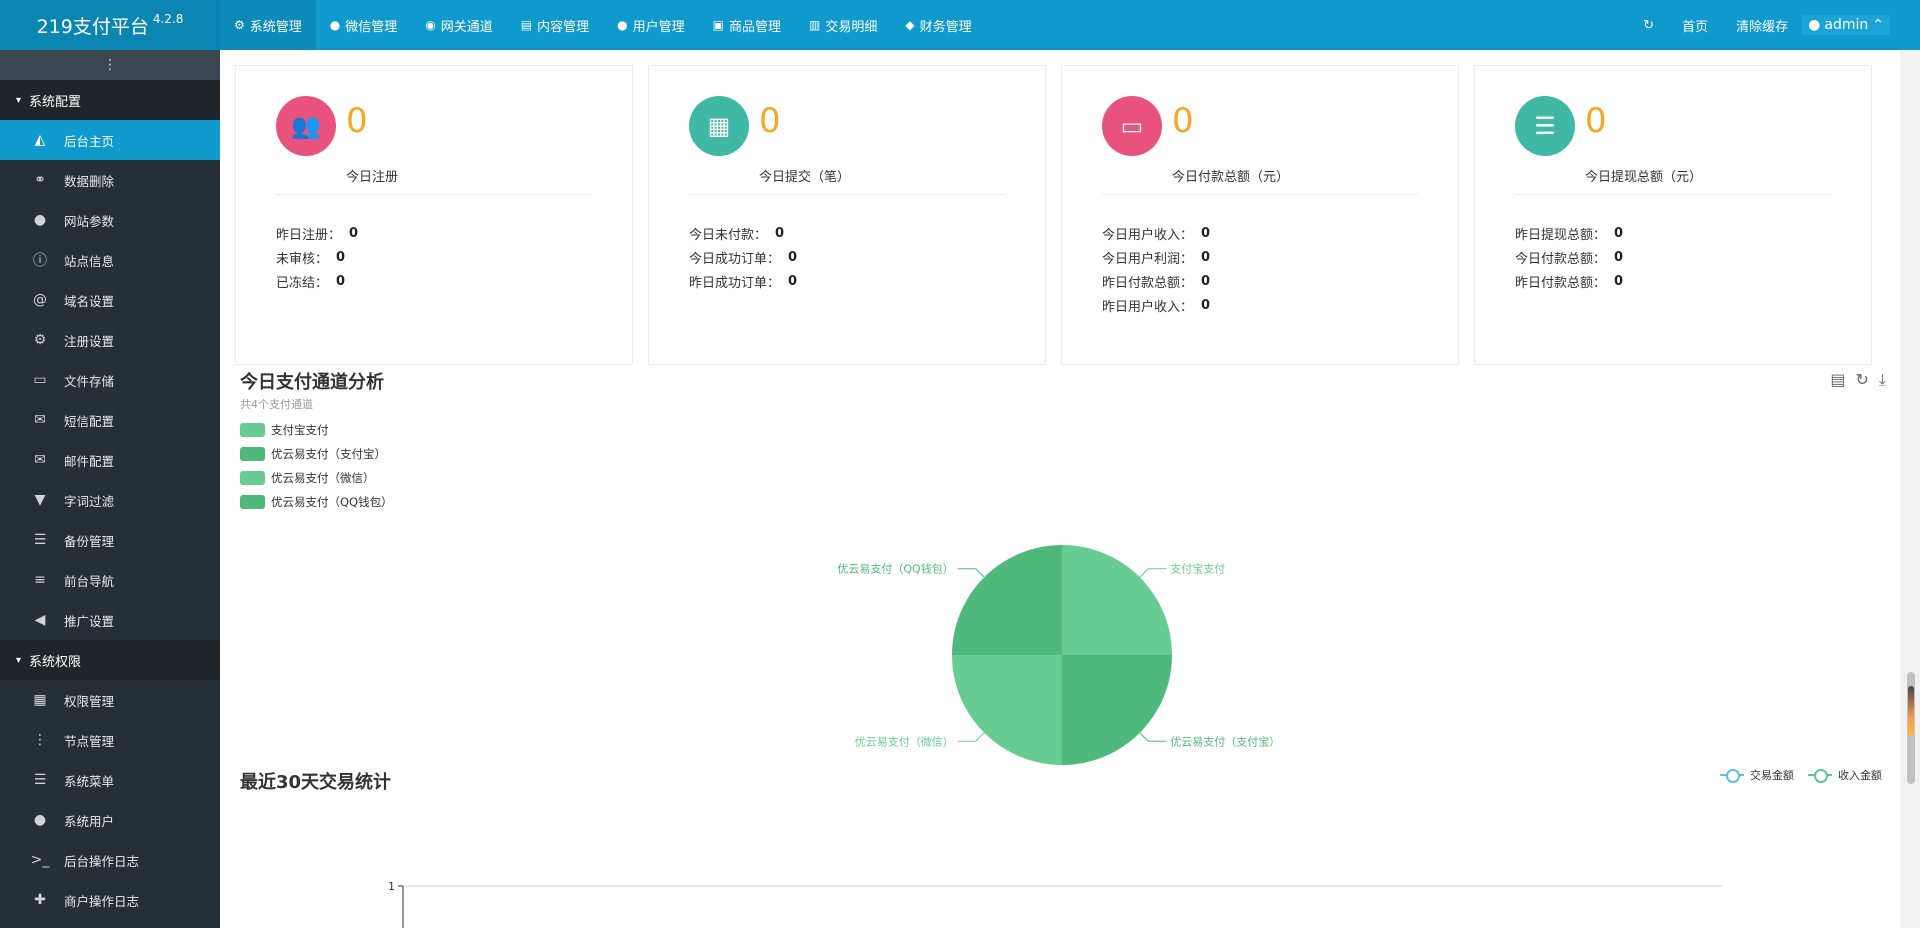 Image resolution: width=1920 pixels, height=928 pixels. Describe the element at coordinates (1673, 215) in the screenshot. I see `stat-card: ☰ 0 今日提现总额（元） 昨日提现总额： 0 今日付款总额： 0 昨日付款总额： 0` at that location.